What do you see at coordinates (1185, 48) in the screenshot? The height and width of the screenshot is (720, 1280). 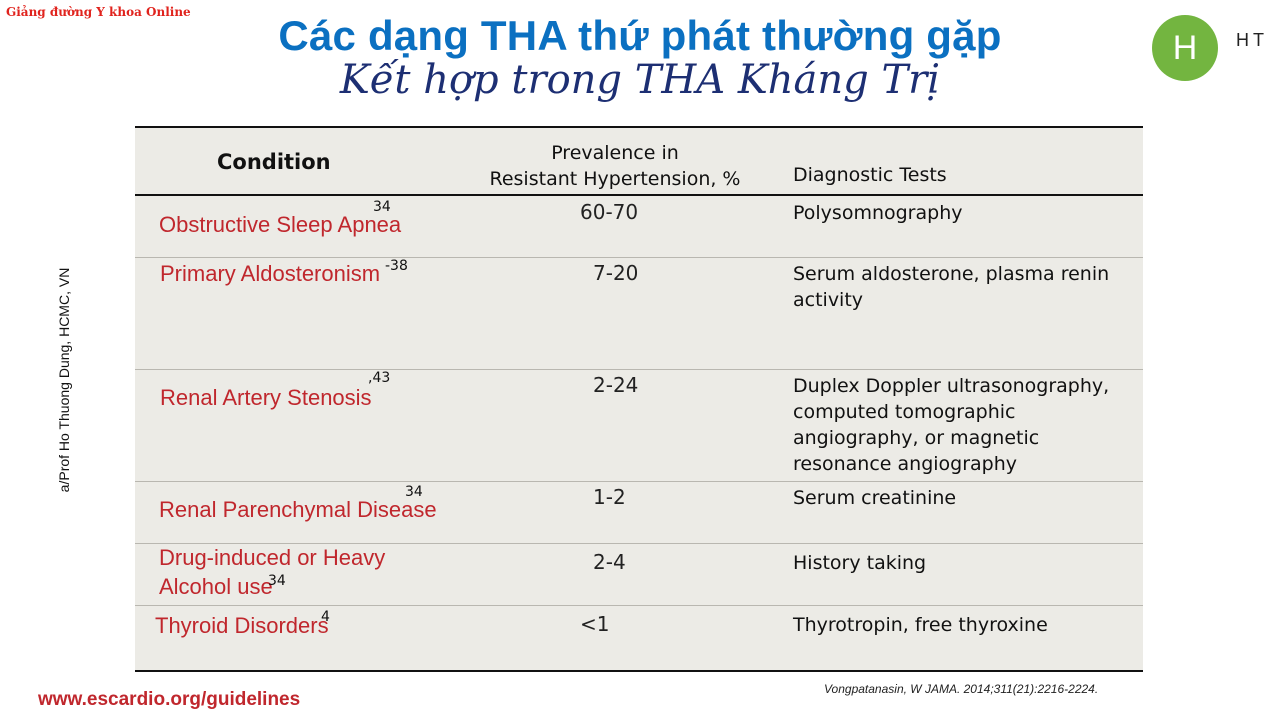 I see `logo-icon: H` at bounding box center [1185, 48].